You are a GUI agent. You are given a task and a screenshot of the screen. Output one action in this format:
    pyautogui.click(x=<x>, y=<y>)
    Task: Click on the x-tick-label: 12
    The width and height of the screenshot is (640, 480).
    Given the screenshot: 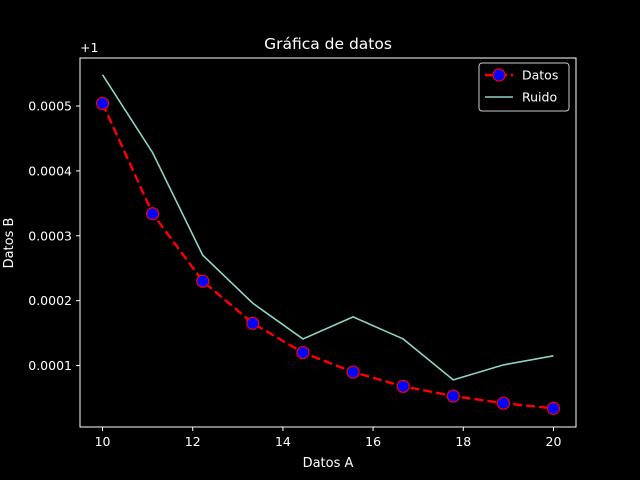 What is the action you would take?
    pyautogui.click(x=193, y=441)
    